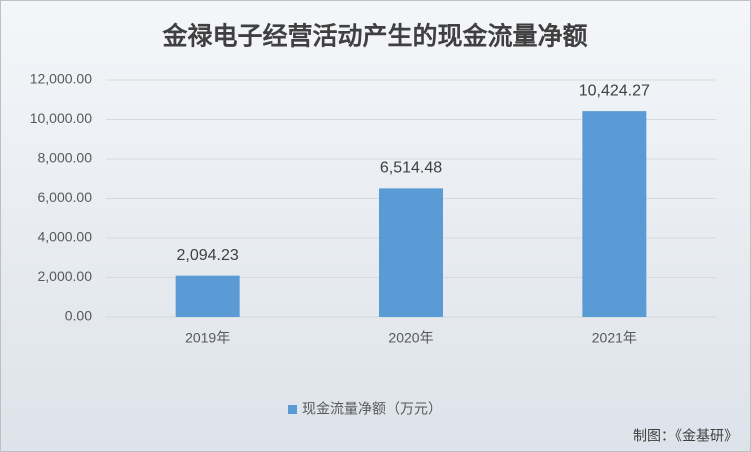 The width and height of the screenshot is (751, 452). What do you see at coordinates (685, 436) in the screenshot?
I see `source: 制图：《金基研》` at bounding box center [685, 436].